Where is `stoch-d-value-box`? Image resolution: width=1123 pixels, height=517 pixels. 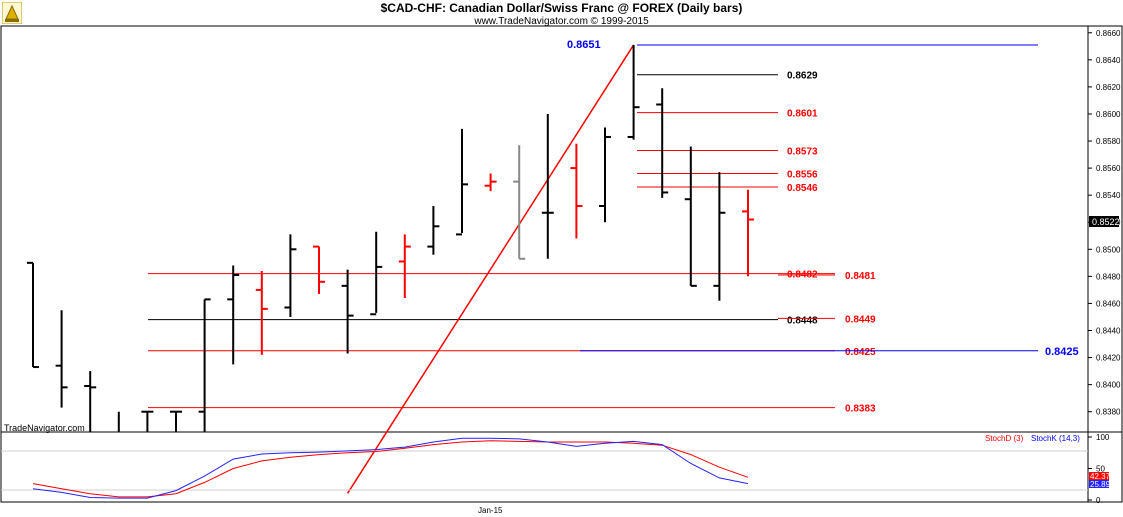 stoch-d-value-box is located at coordinates (1099, 476).